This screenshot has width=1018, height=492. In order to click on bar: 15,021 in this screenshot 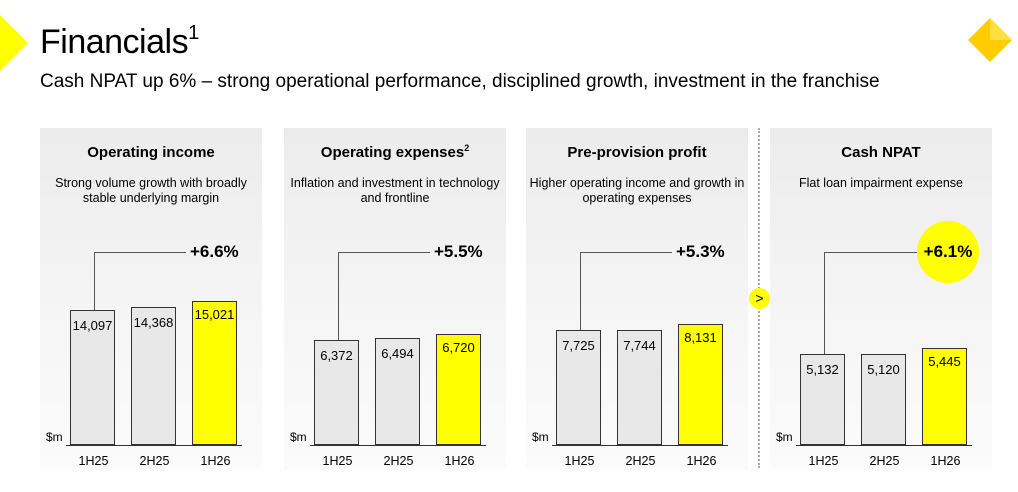, I will do `click(214, 373)`.